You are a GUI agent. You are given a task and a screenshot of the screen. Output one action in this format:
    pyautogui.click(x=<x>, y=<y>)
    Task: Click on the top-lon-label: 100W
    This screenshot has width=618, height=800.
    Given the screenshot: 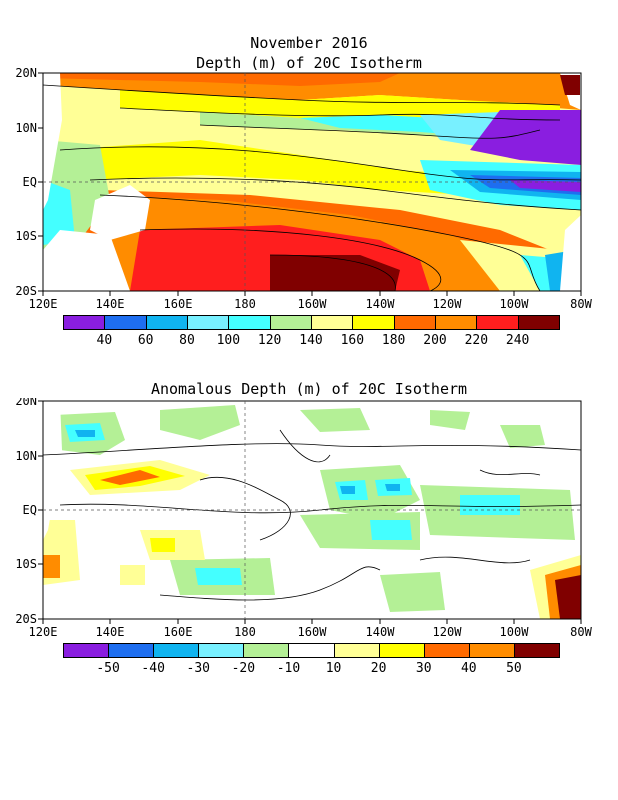 What is the action you would take?
    pyautogui.click(x=515, y=304)
    